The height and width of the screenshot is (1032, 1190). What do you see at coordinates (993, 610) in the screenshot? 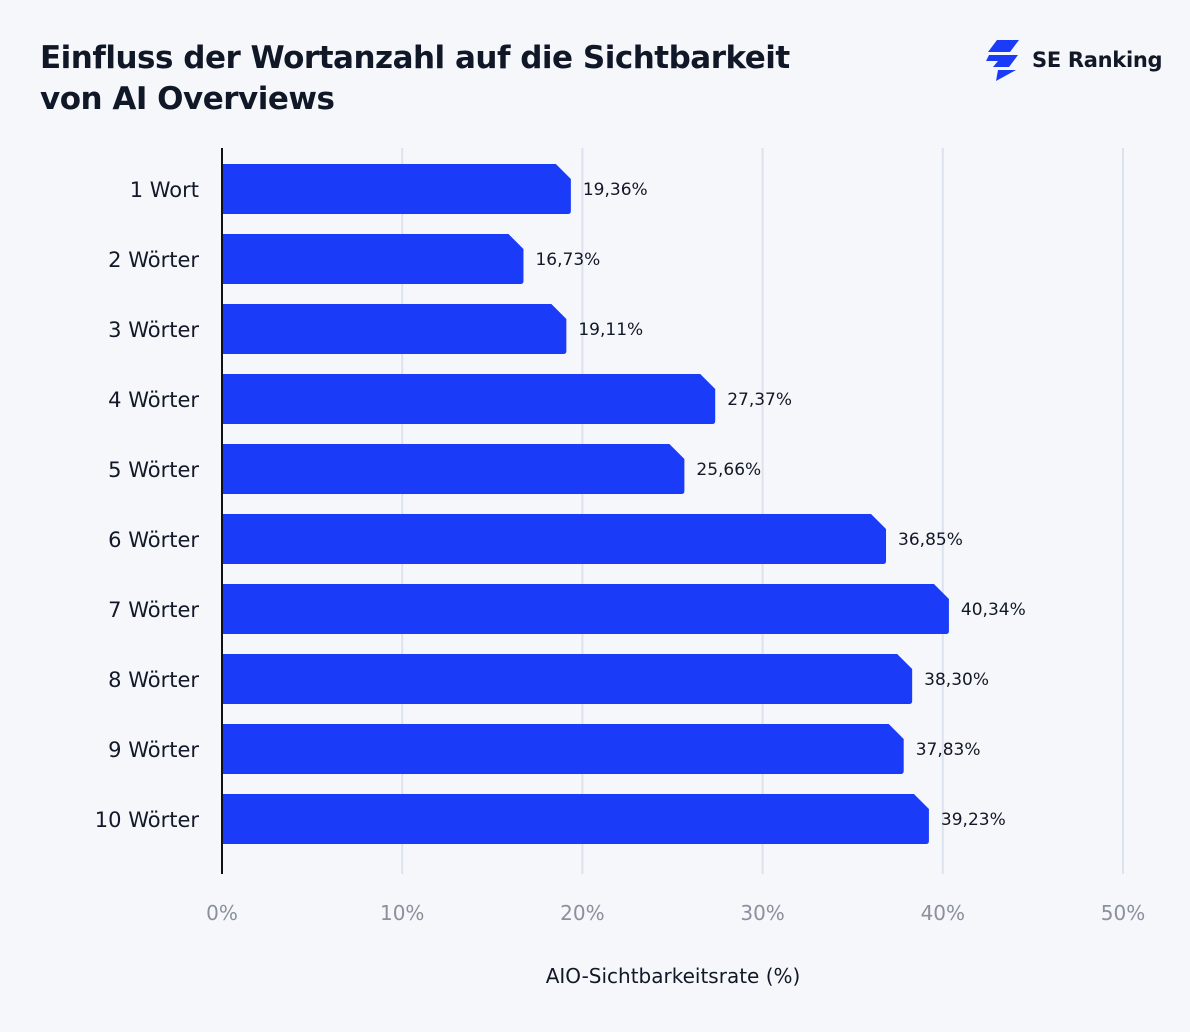
I see `data-label: 40,34%` at bounding box center [993, 610].